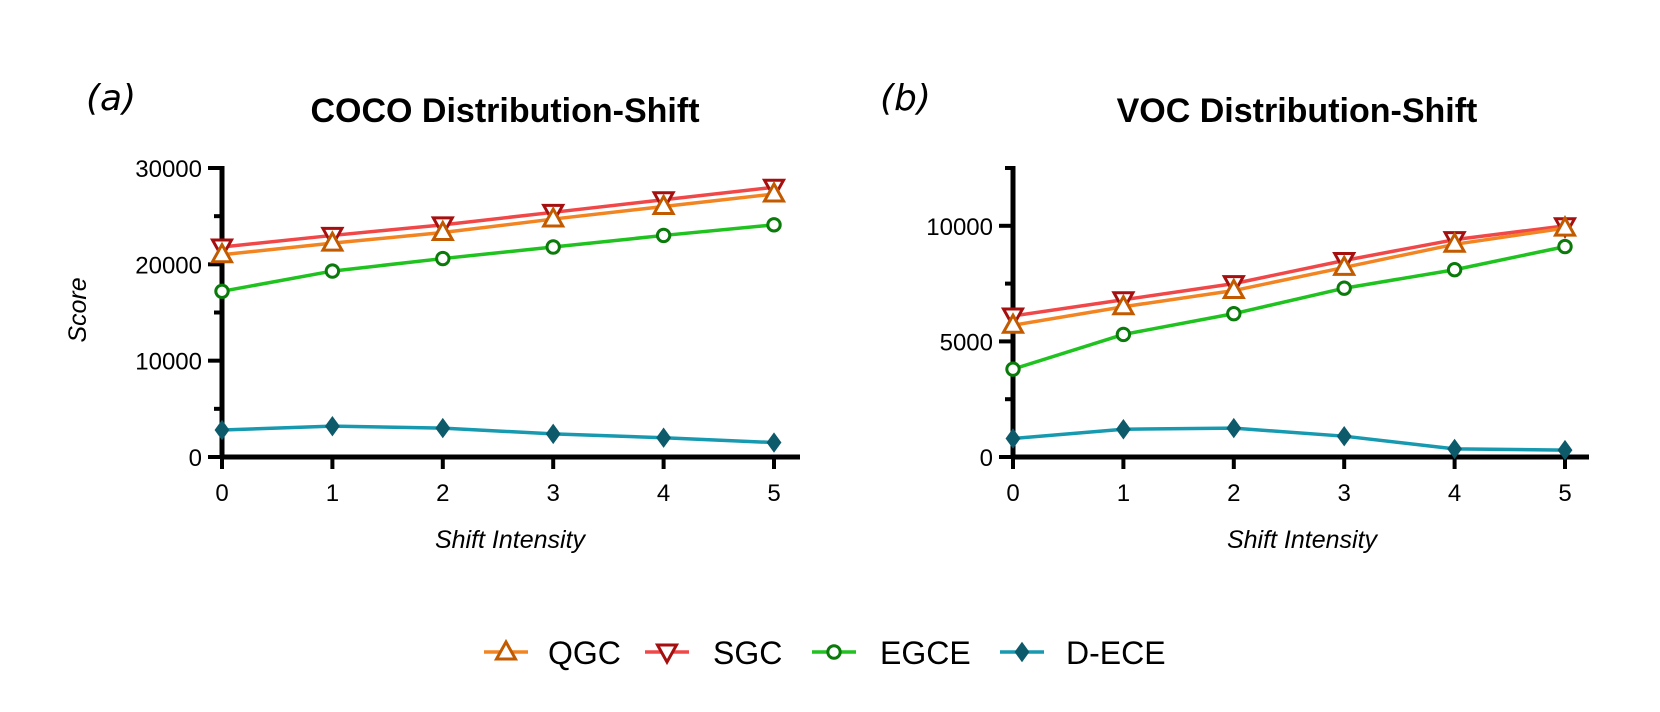 This screenshot has height=712, width=1660. Describe the element at coordinates (905, 98) in the screenshot. I see `panel-label: (b)` at that location.